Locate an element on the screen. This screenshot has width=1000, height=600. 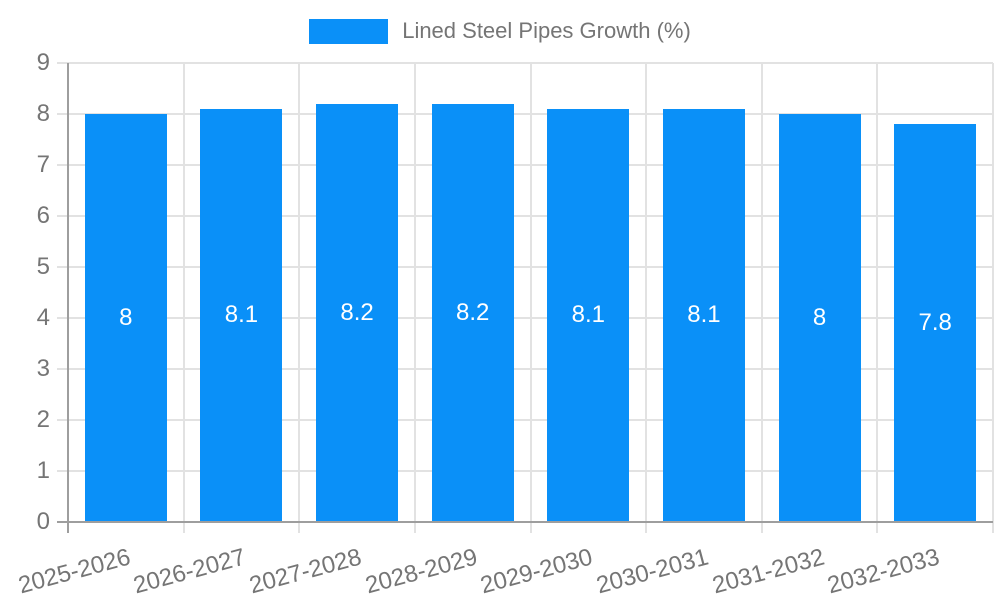
bar-2030-2031 is located at coordinates (703, 315).